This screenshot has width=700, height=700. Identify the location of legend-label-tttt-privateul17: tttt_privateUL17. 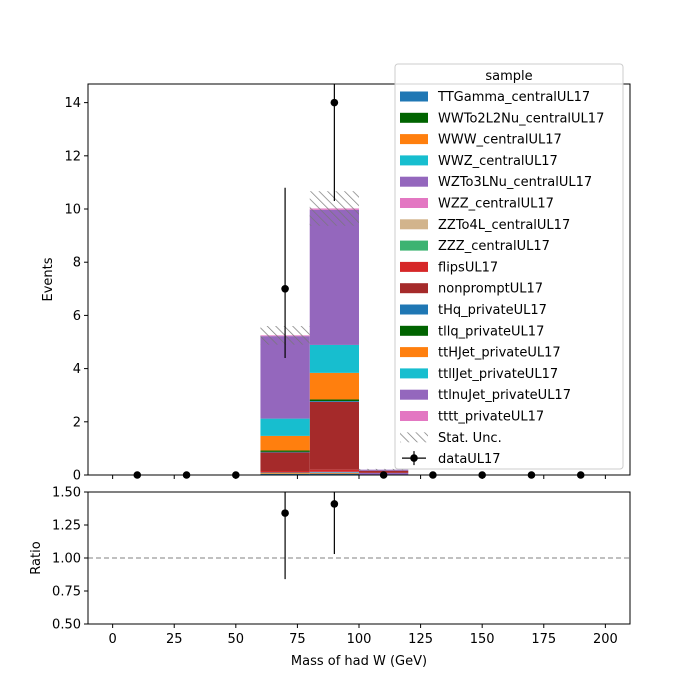
(491, 417).